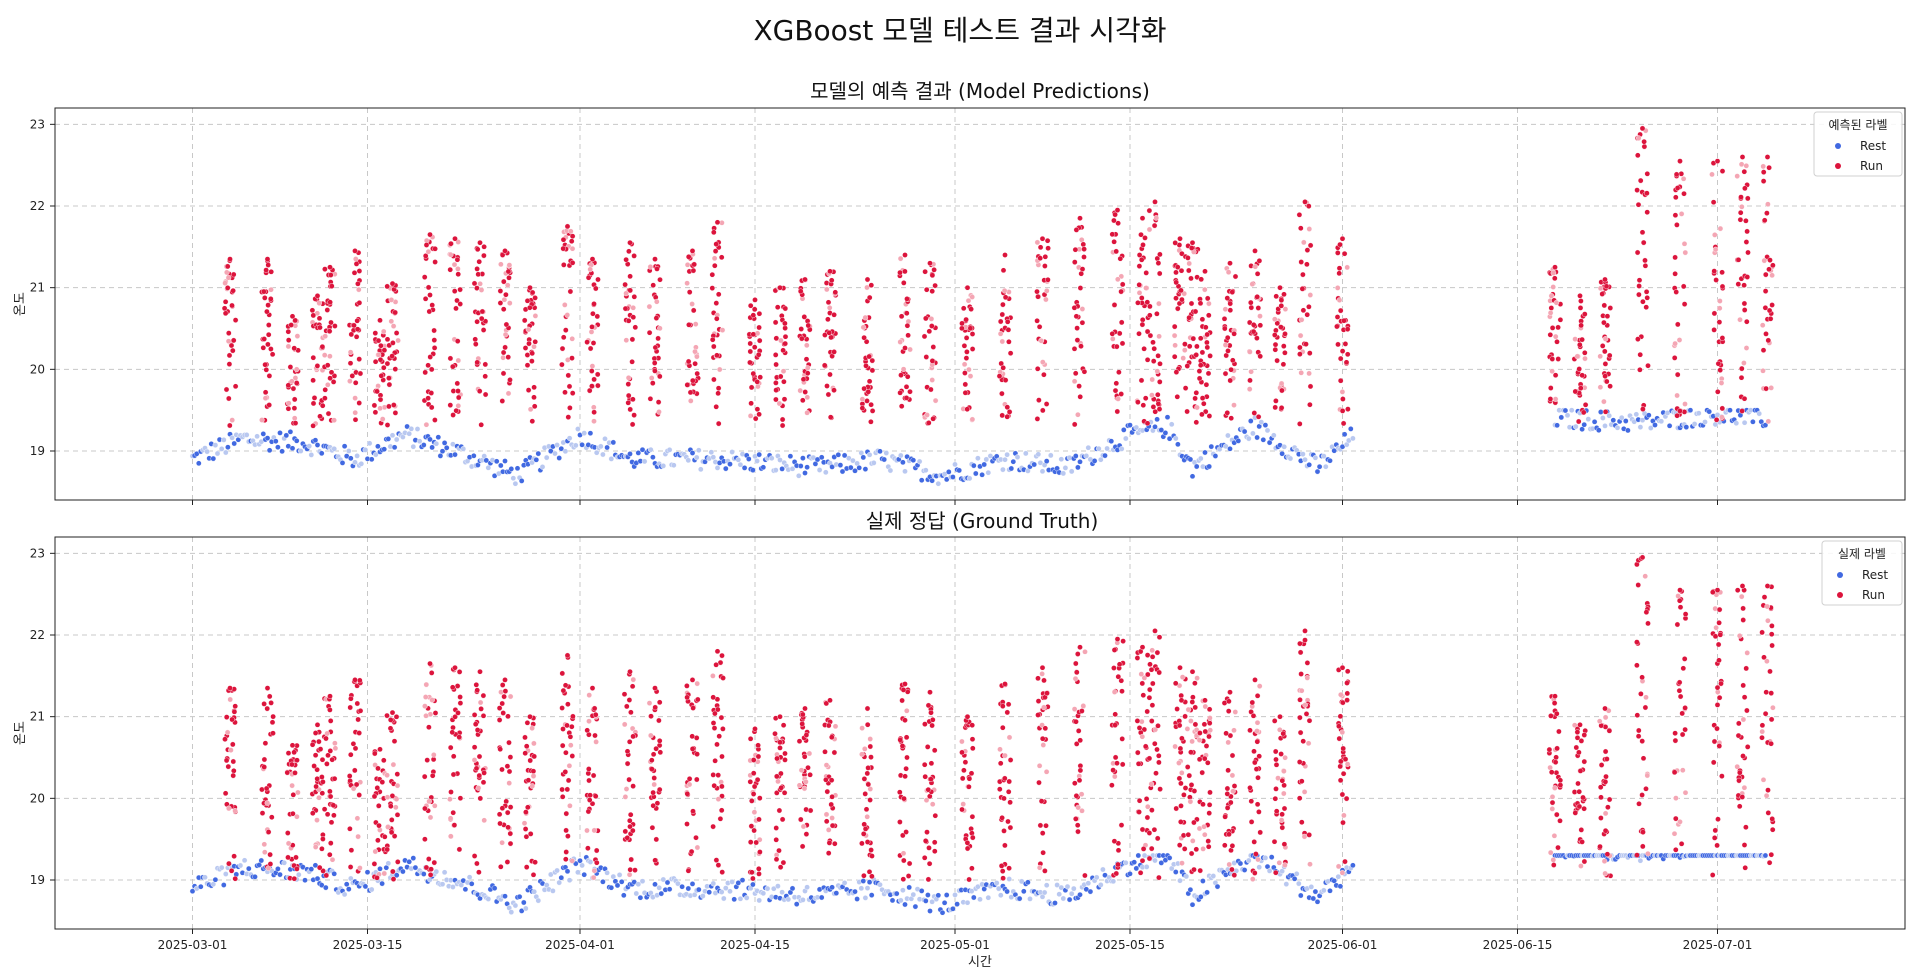  I want to click on x-tick-label: 2025-06-01, so click(1343, 945).